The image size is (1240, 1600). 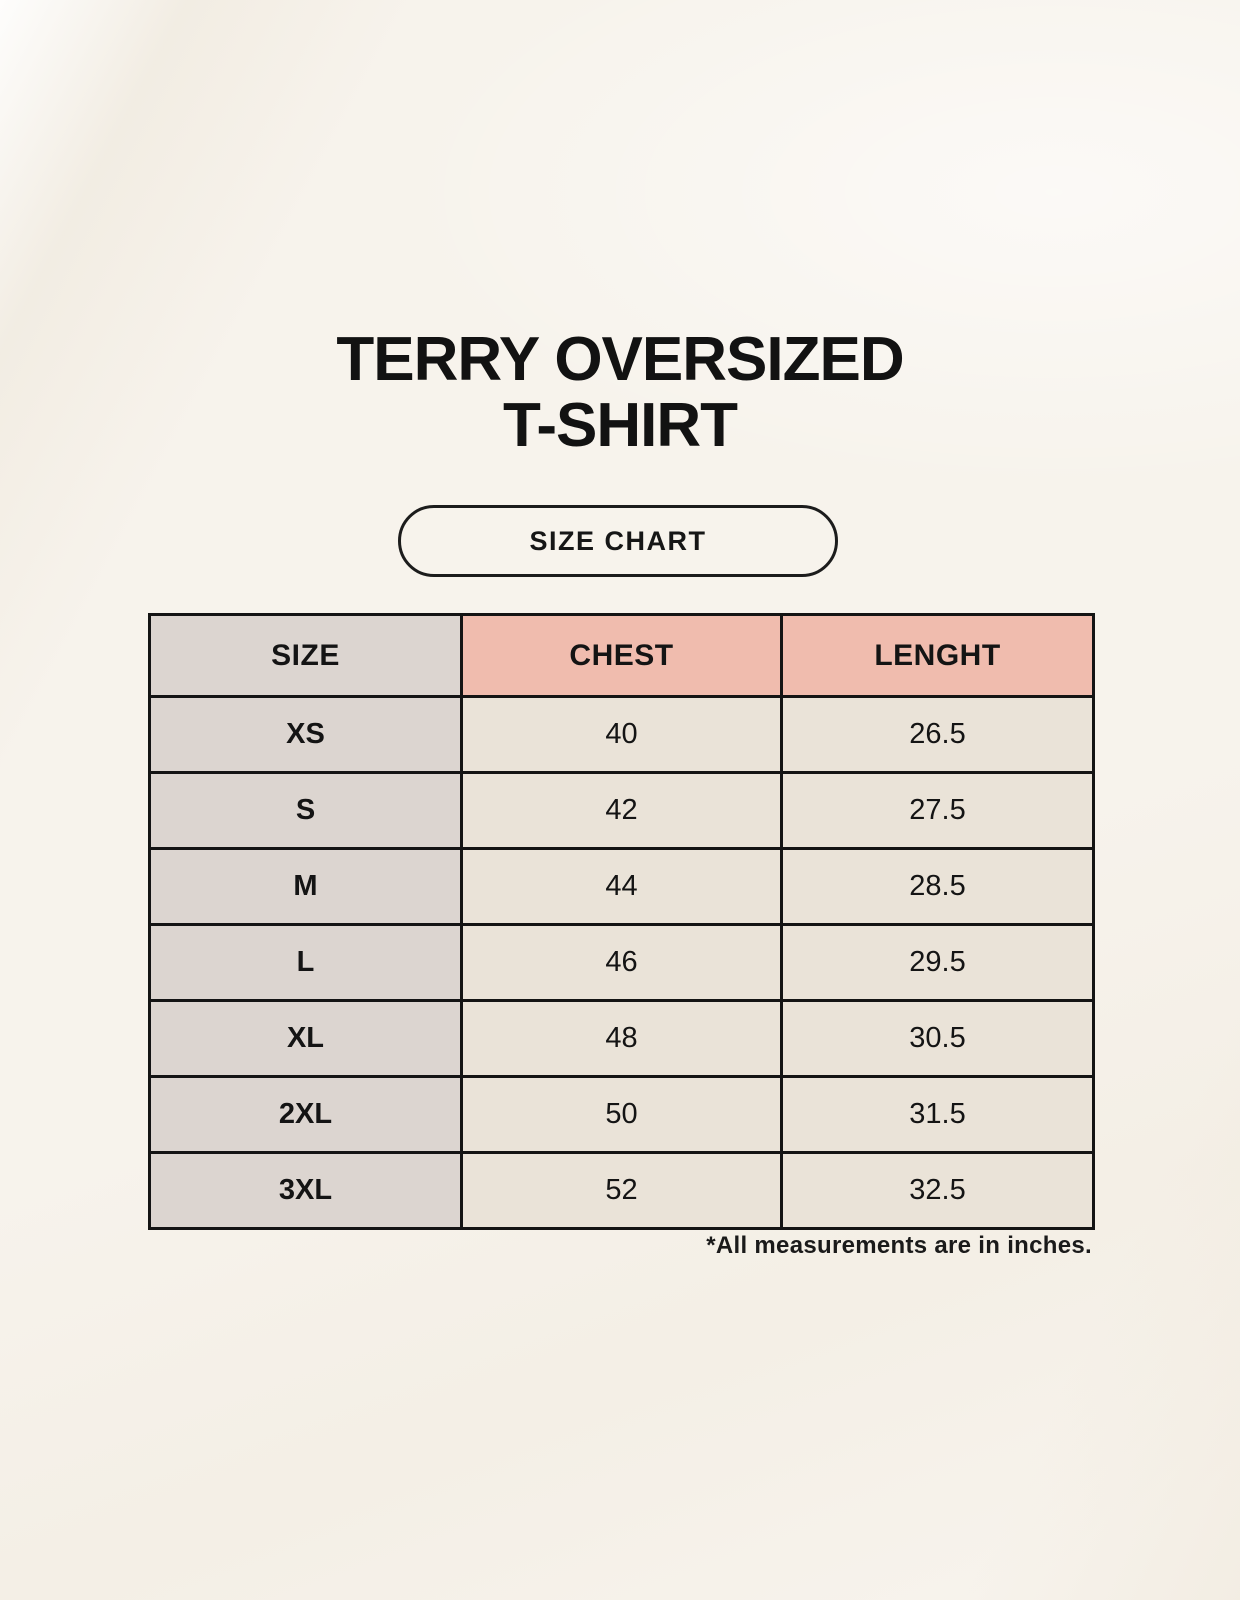 I want to click on table-row-xs: XS 40 26.5, so click(x=621, y=734).